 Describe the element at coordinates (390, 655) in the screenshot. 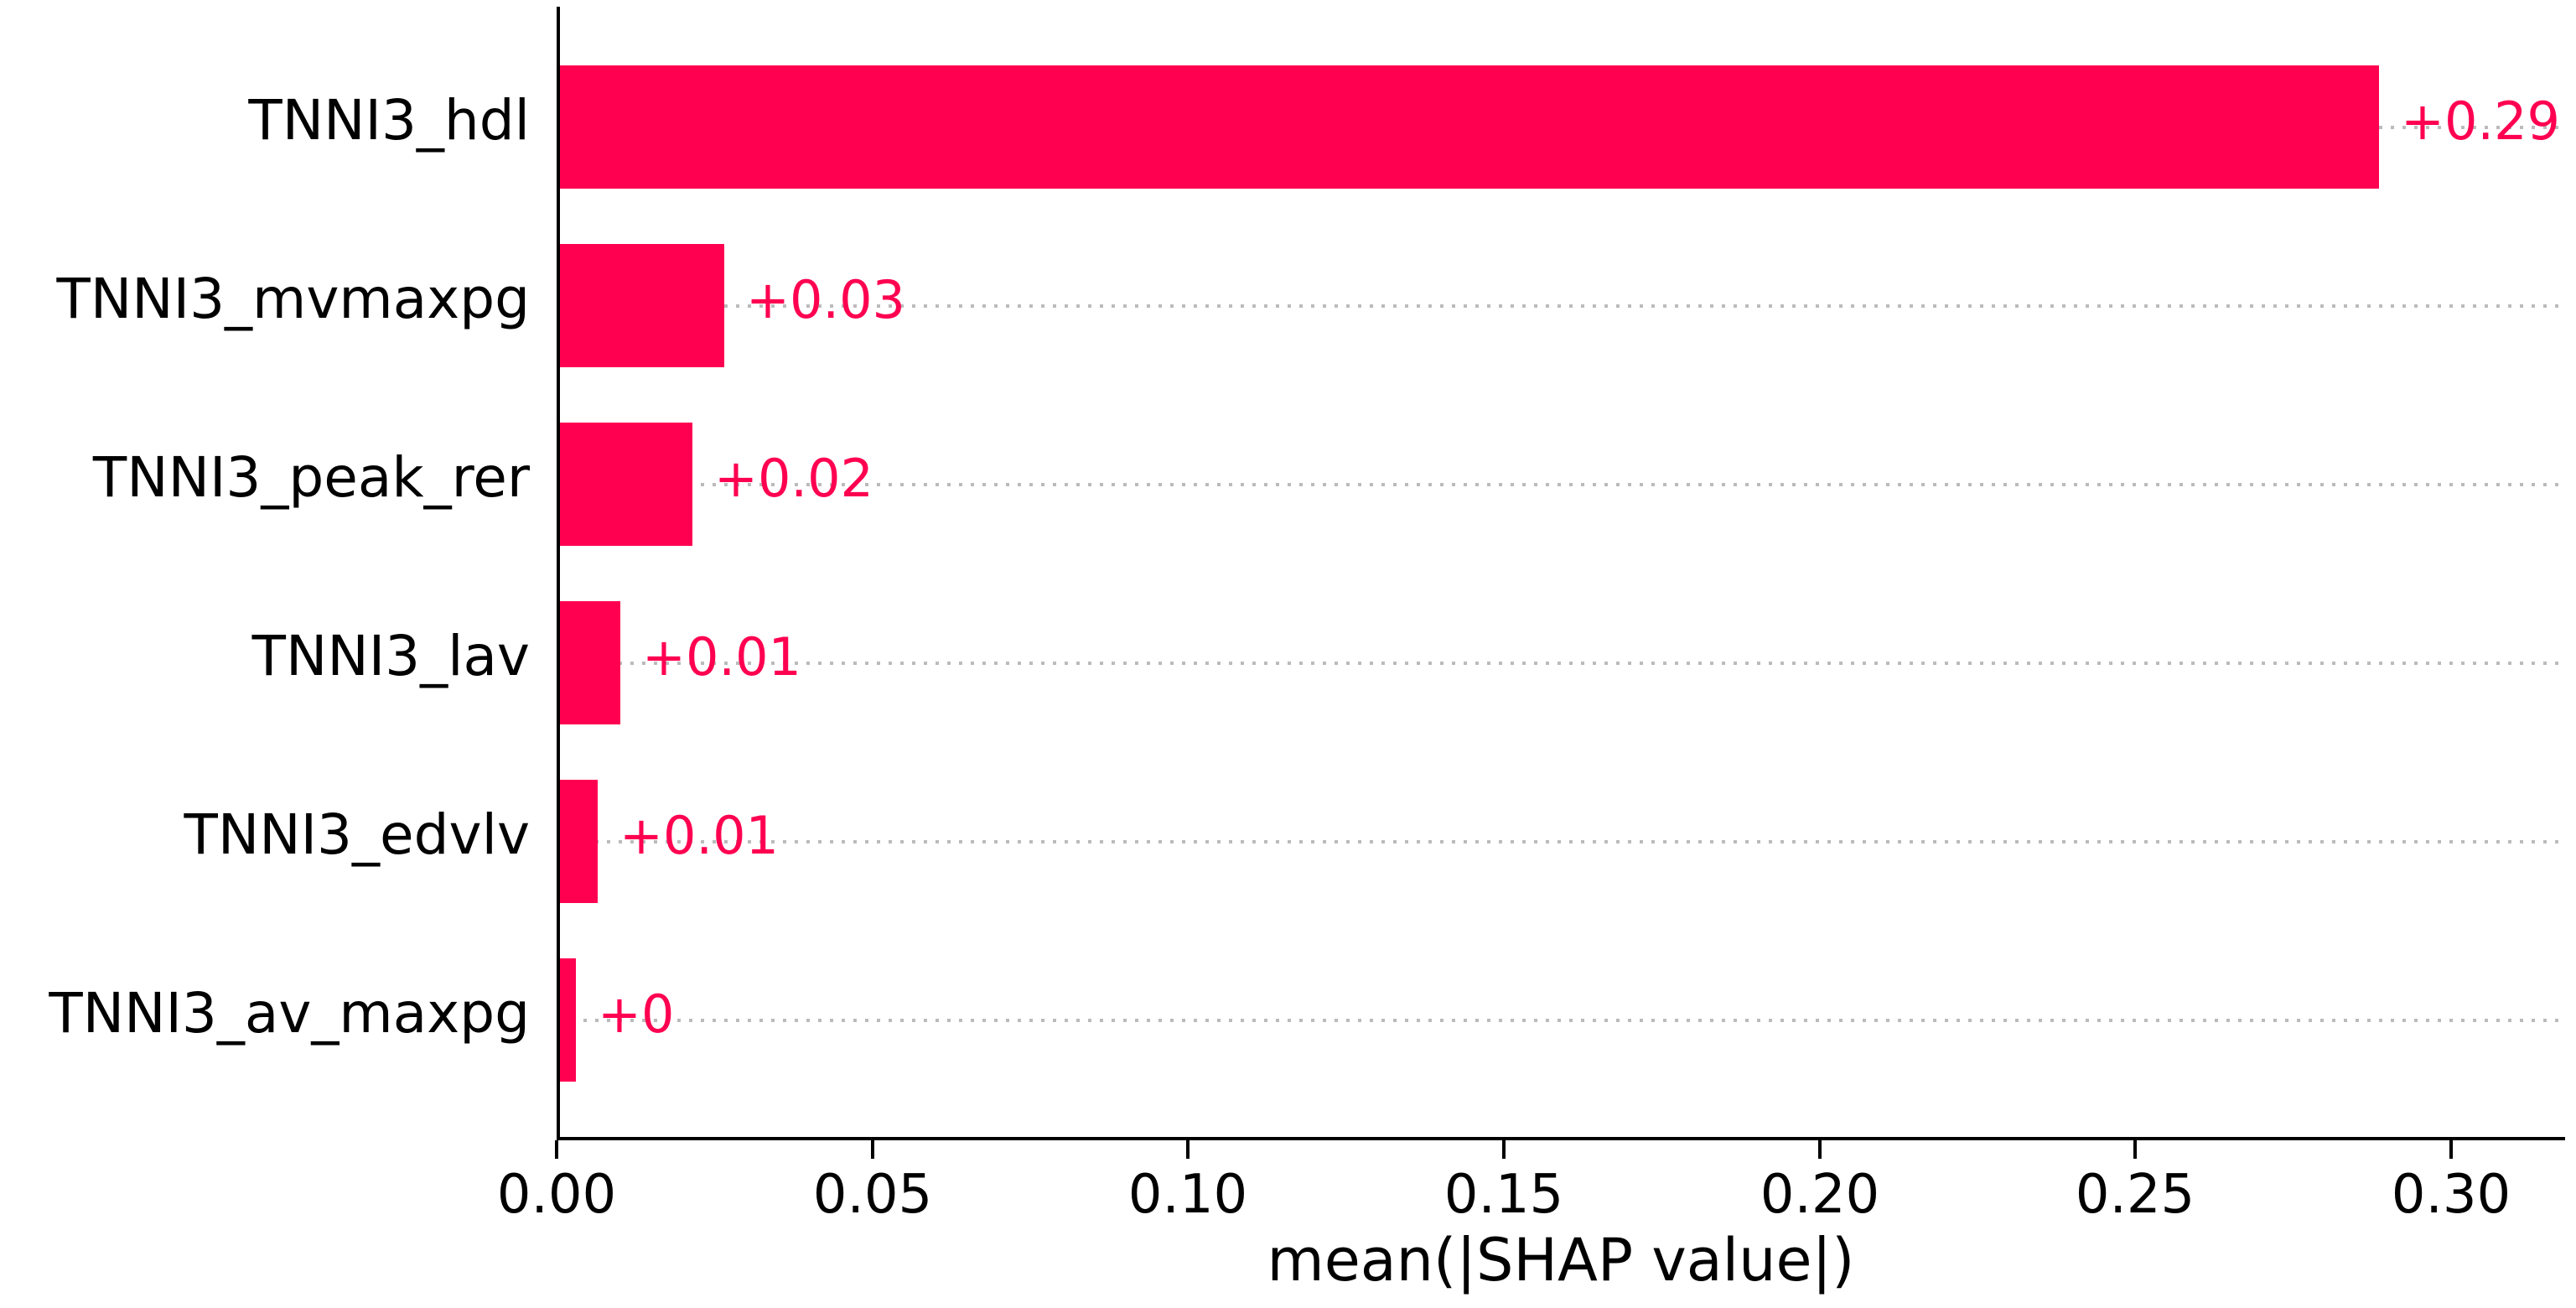

I see `y-axis-label: TNNI3_lav` at that location.